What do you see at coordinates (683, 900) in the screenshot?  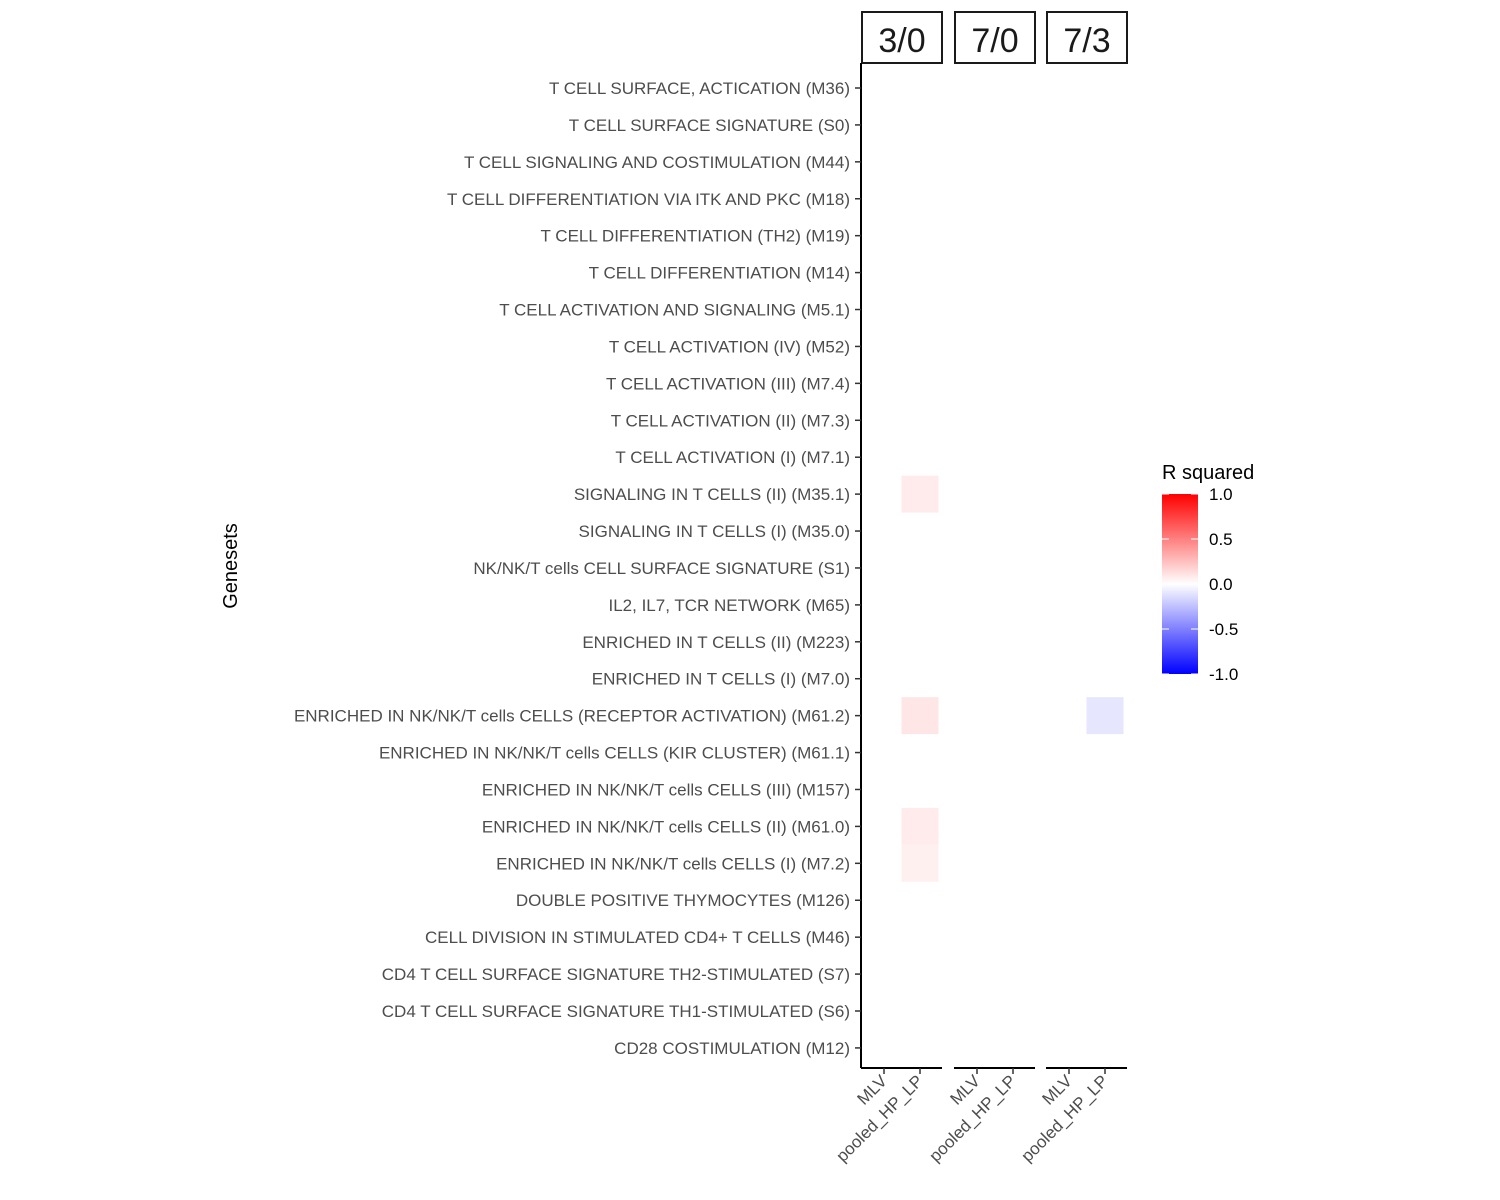 I see `y-tick-label-double-positive-thymocytes-m126: DOUBLE POSITIVE THYMOCYTES (M126)` at bounding box center [683, 900].